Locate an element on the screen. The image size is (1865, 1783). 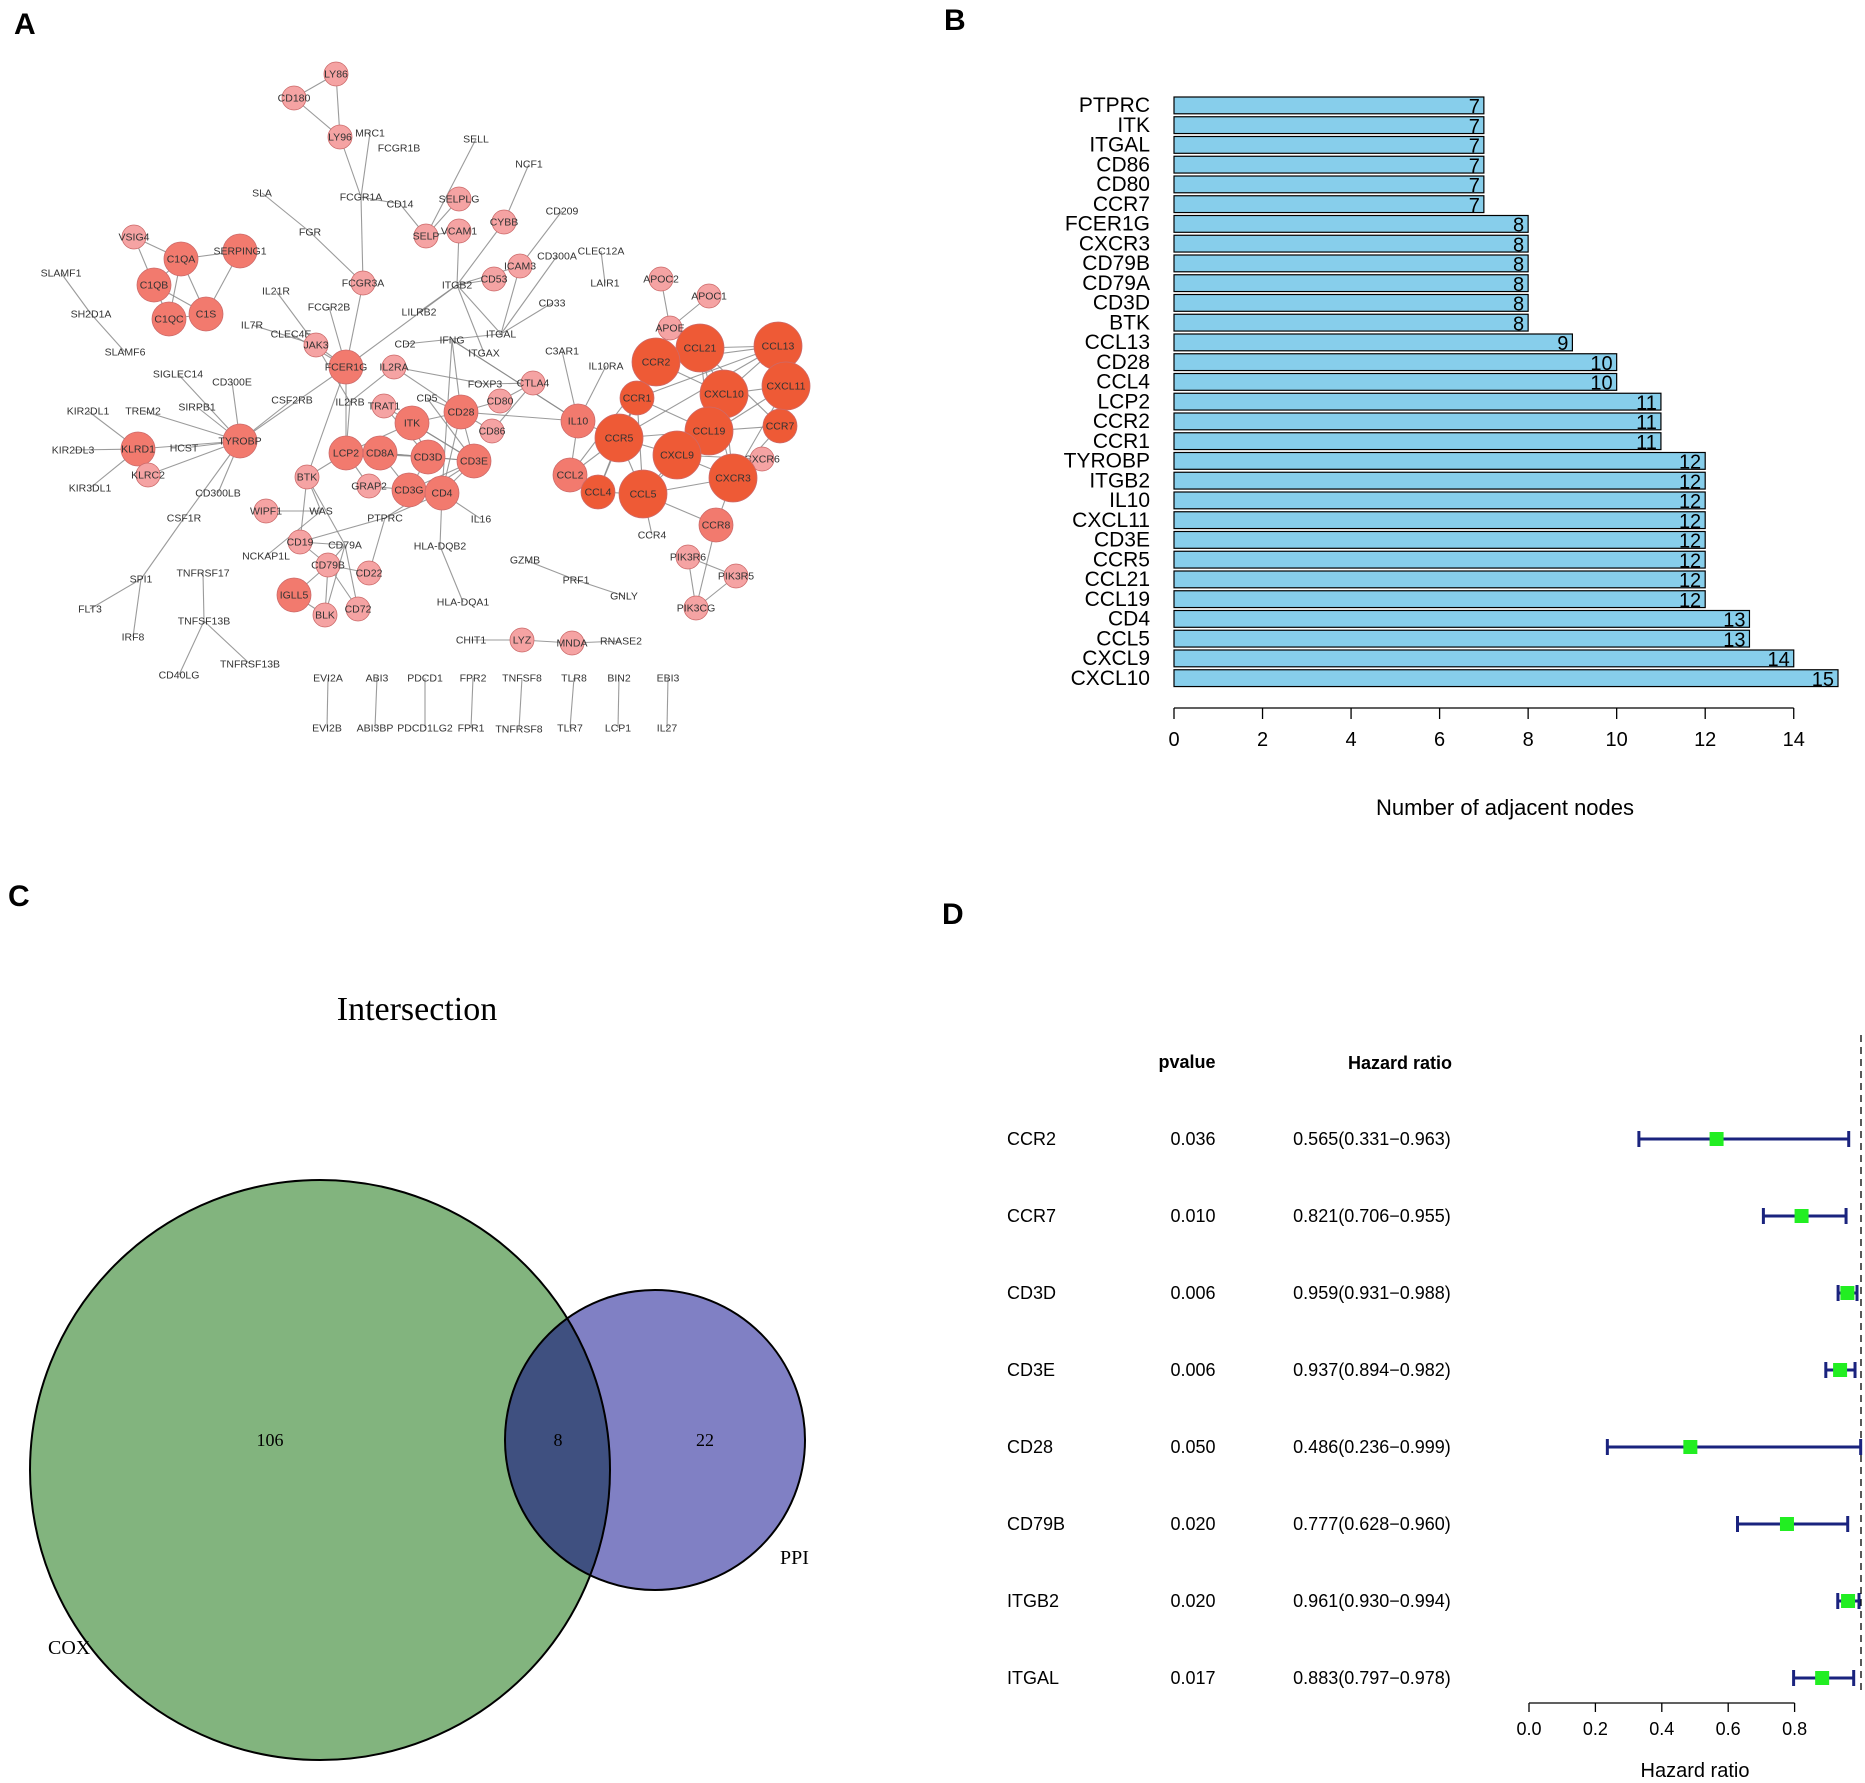
node-label: CCL4 is located at coordinates (598, 493).